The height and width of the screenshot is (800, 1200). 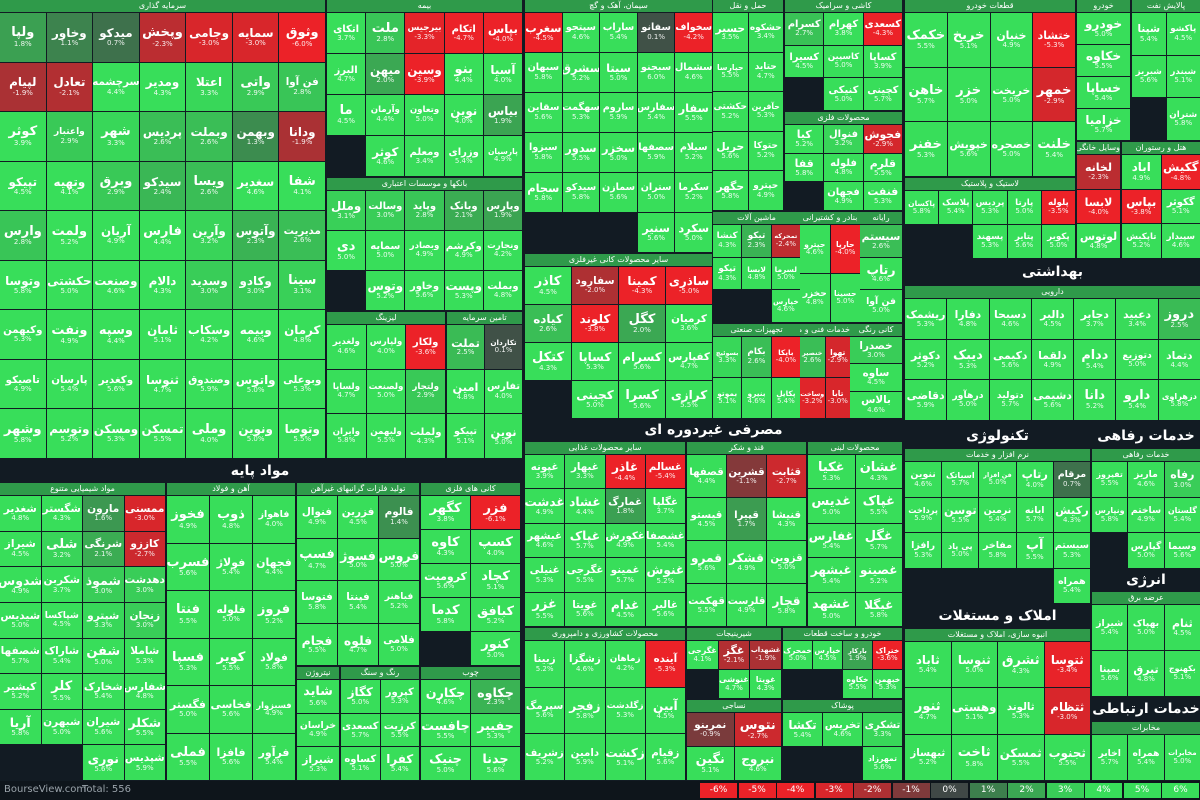 I want to click on stock-tile: لابسا 4.8%, so click(x=756, y=273).